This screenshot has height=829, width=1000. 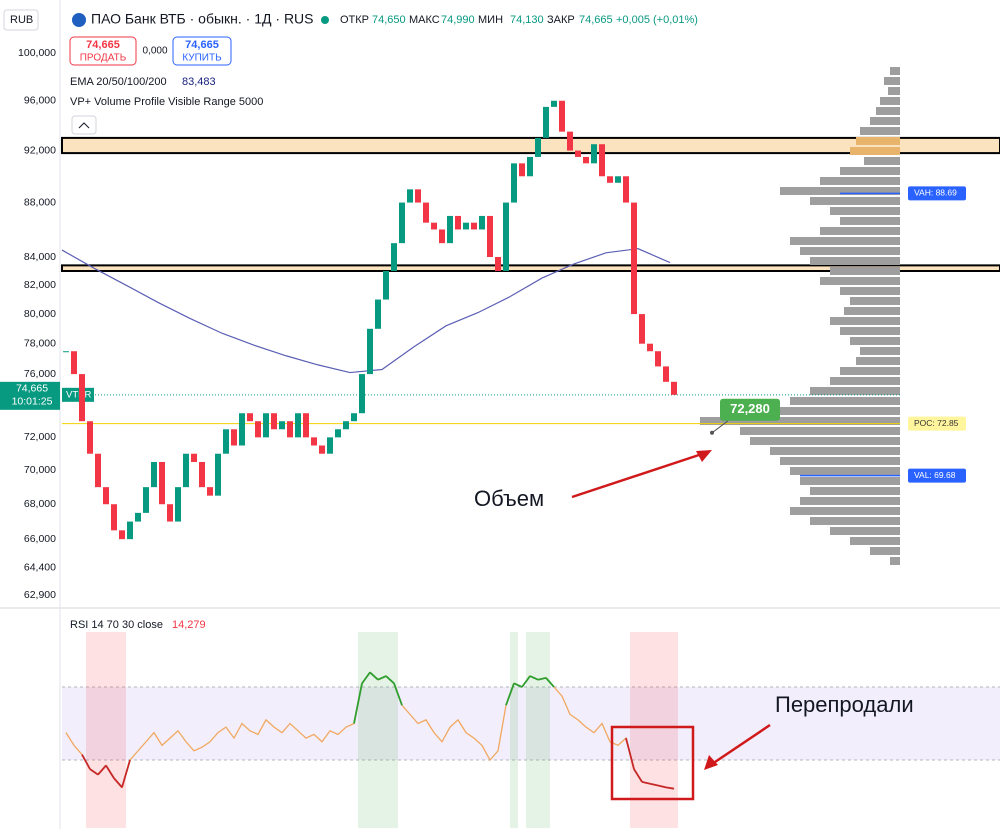 I want to click on ohlc-value: 74,665, so click(x=596, y=20).